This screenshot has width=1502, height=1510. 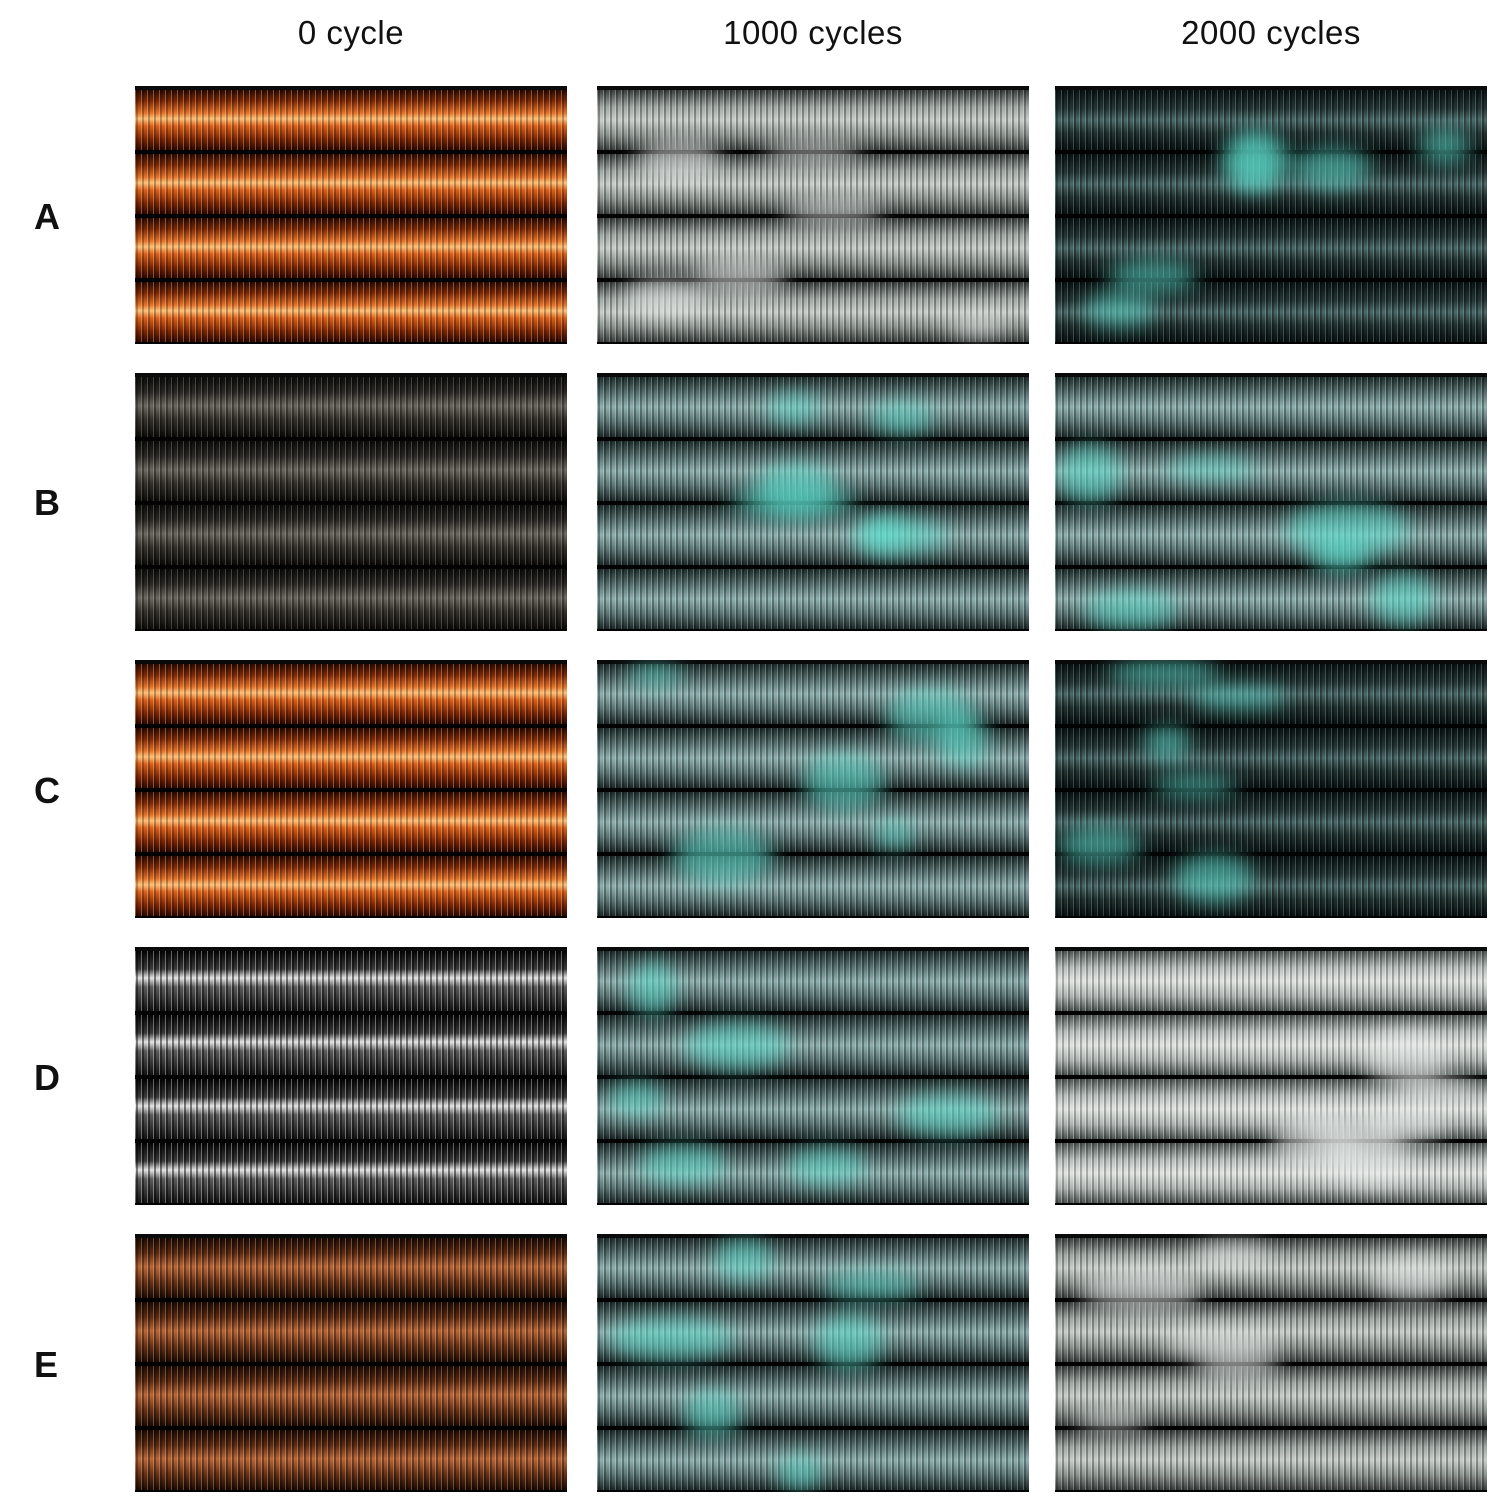 I want to click on column-label-1000-cycles: 1000 cycles, so click(x=813, y=32).